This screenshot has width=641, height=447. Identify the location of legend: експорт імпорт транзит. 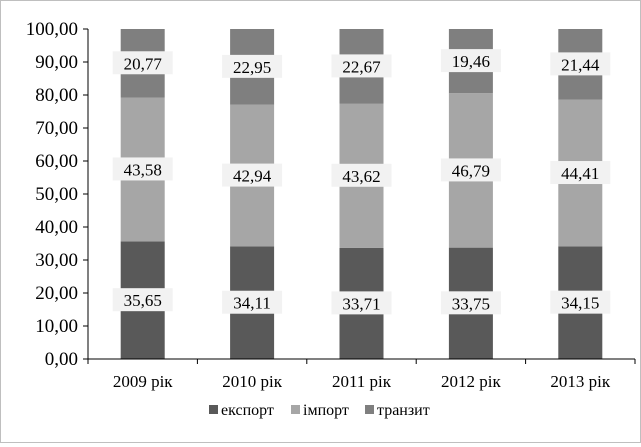
(319, 410).